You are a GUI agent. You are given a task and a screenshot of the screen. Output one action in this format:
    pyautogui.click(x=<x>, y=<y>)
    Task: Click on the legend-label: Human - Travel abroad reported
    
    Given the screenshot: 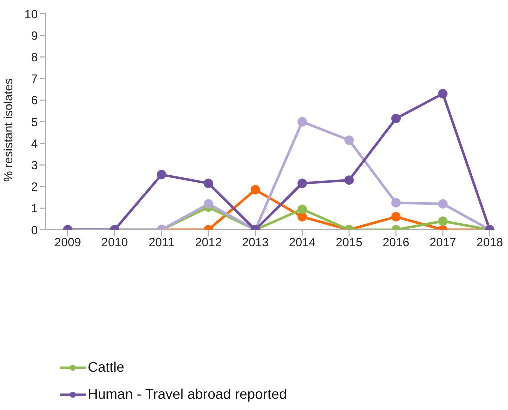 What is the action you would take?
    pyautogui.click(x=188, y=394)
    